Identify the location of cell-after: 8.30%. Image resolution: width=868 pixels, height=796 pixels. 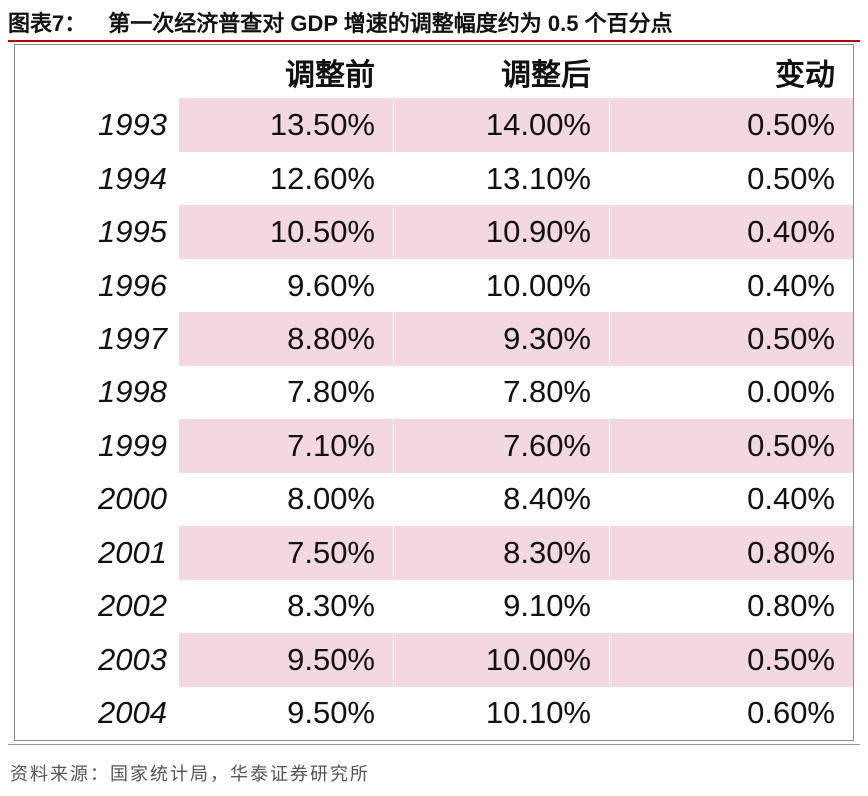
(501, 553).